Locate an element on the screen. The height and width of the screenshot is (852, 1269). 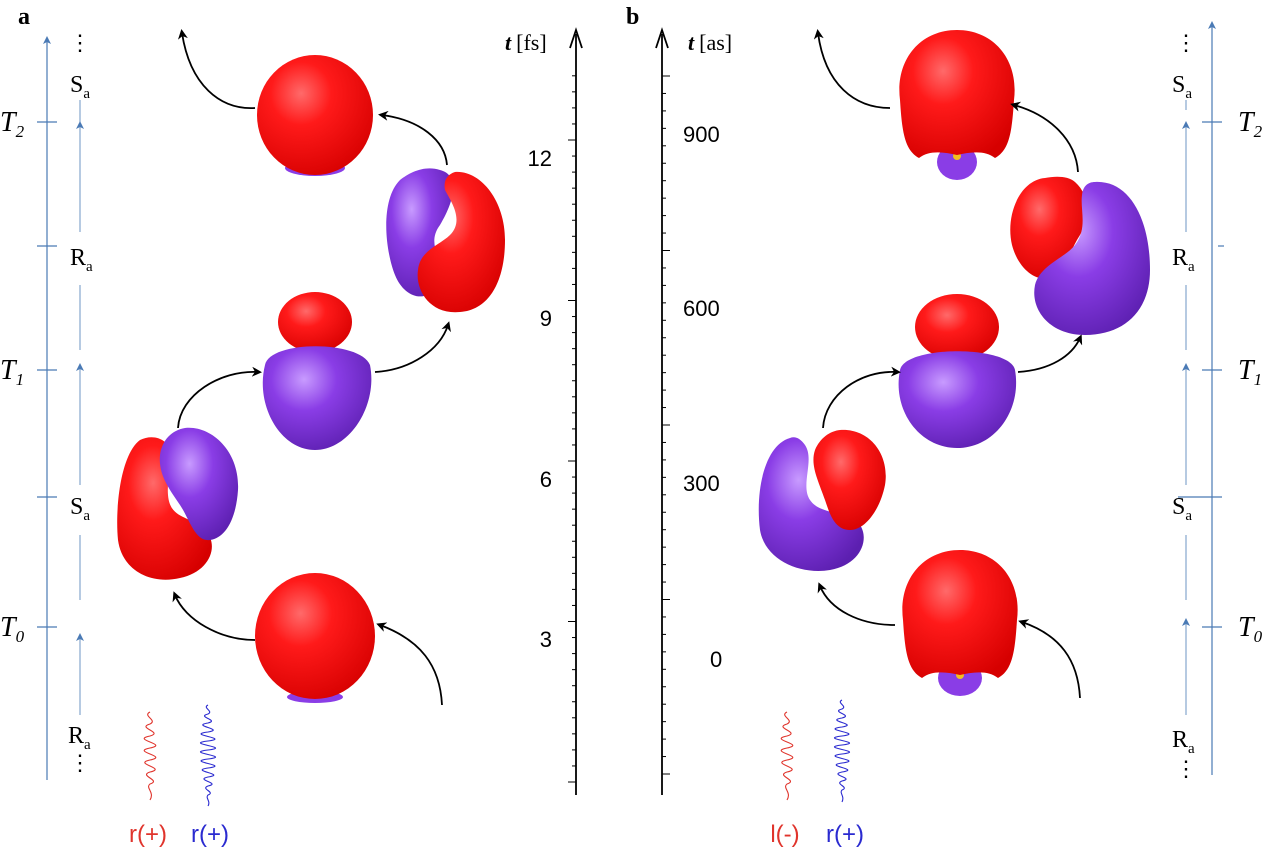
pulse-label-blue-a: r(+) is located at coordinates (210, 834).